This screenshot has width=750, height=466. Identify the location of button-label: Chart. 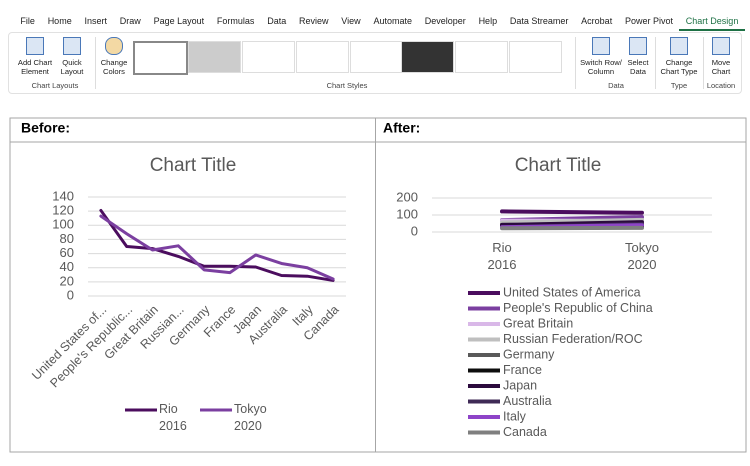
(721, 71).